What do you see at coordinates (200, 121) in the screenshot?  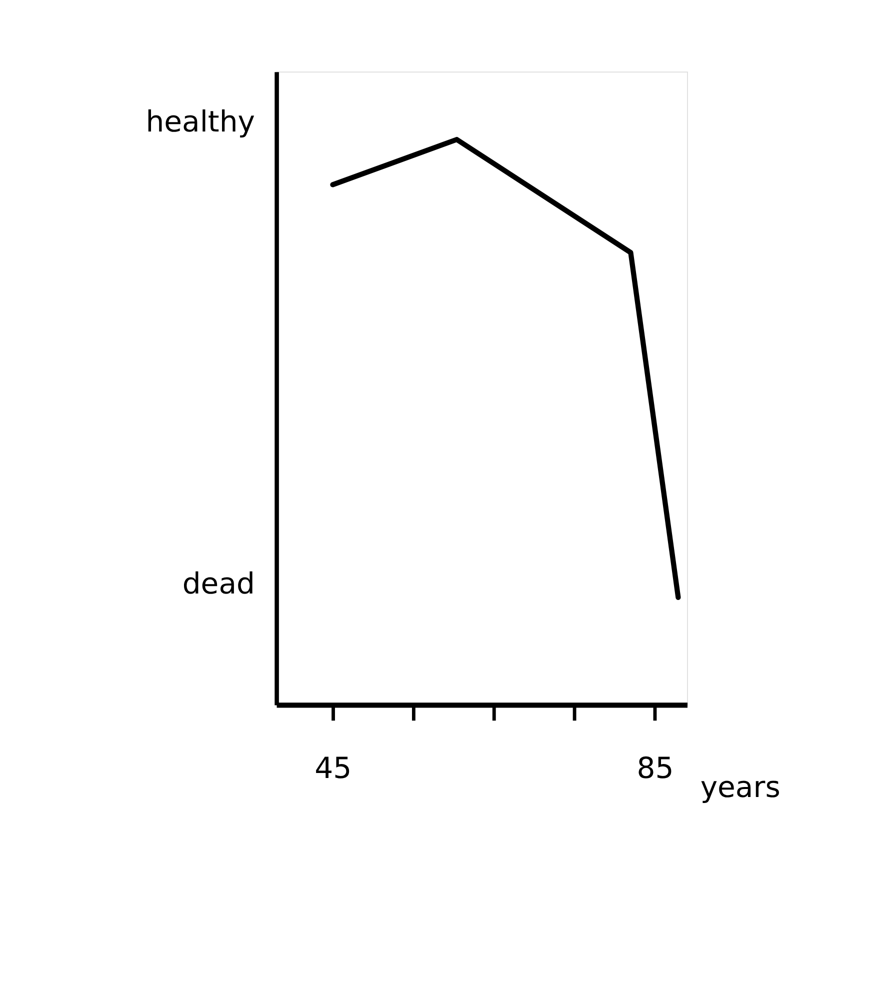 I see `text: healthy` at bounding box center [200, 121].